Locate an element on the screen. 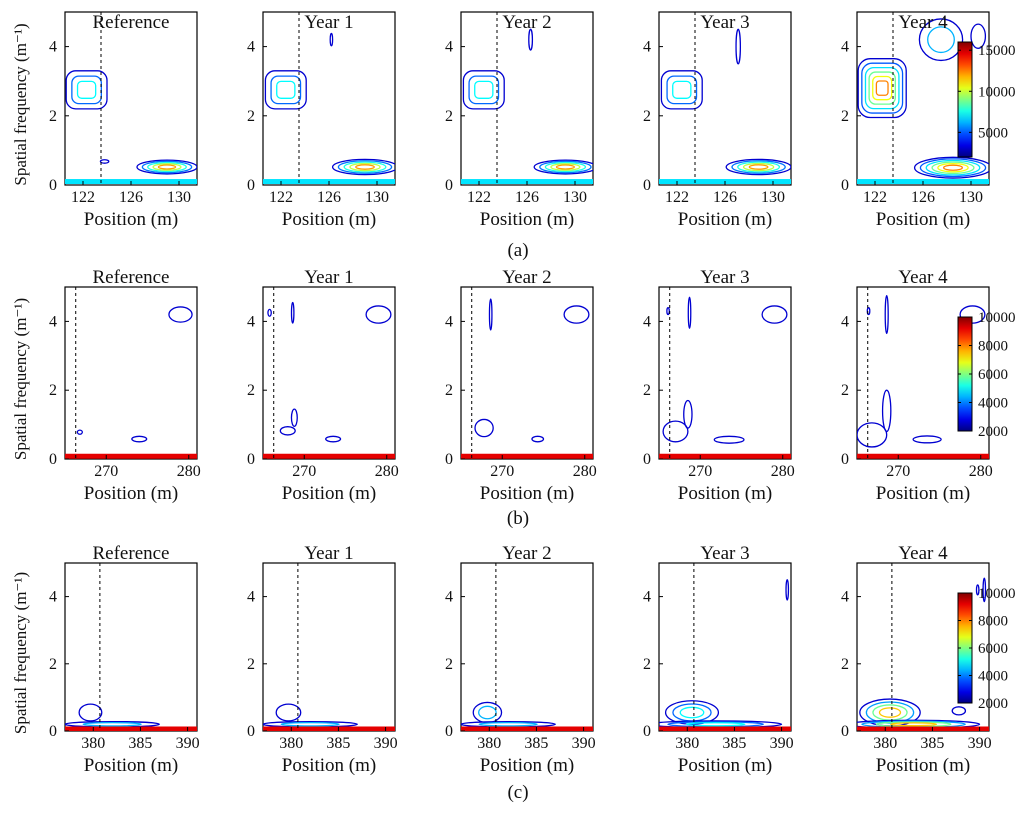 This screenshot has width=1028, height=819. x-tick-label: 390 is located at coordinates (584, 743).